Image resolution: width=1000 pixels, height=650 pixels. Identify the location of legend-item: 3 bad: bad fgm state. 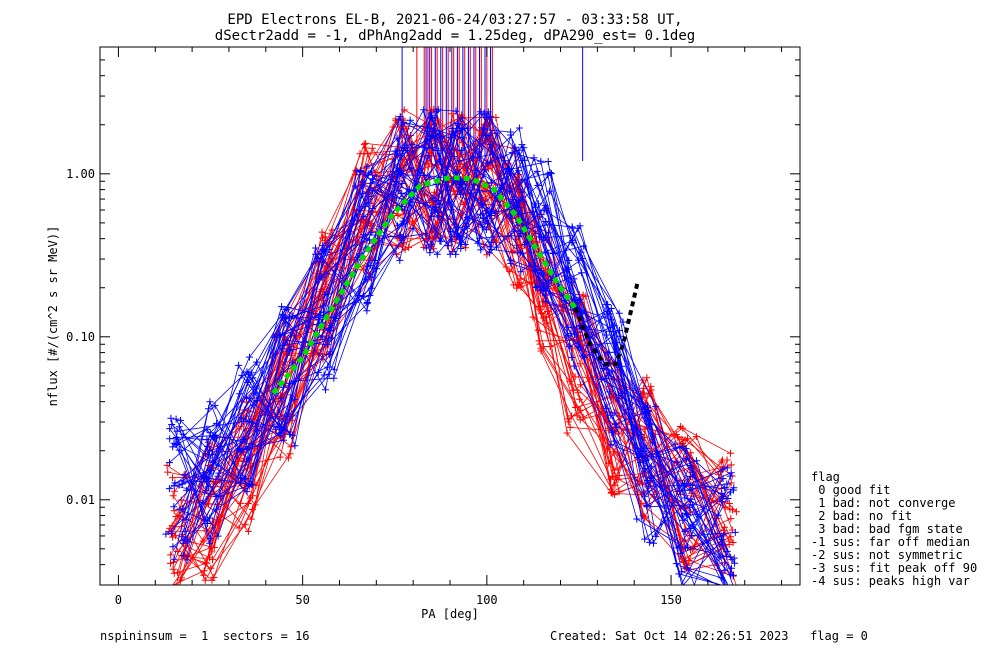
(887, 529).